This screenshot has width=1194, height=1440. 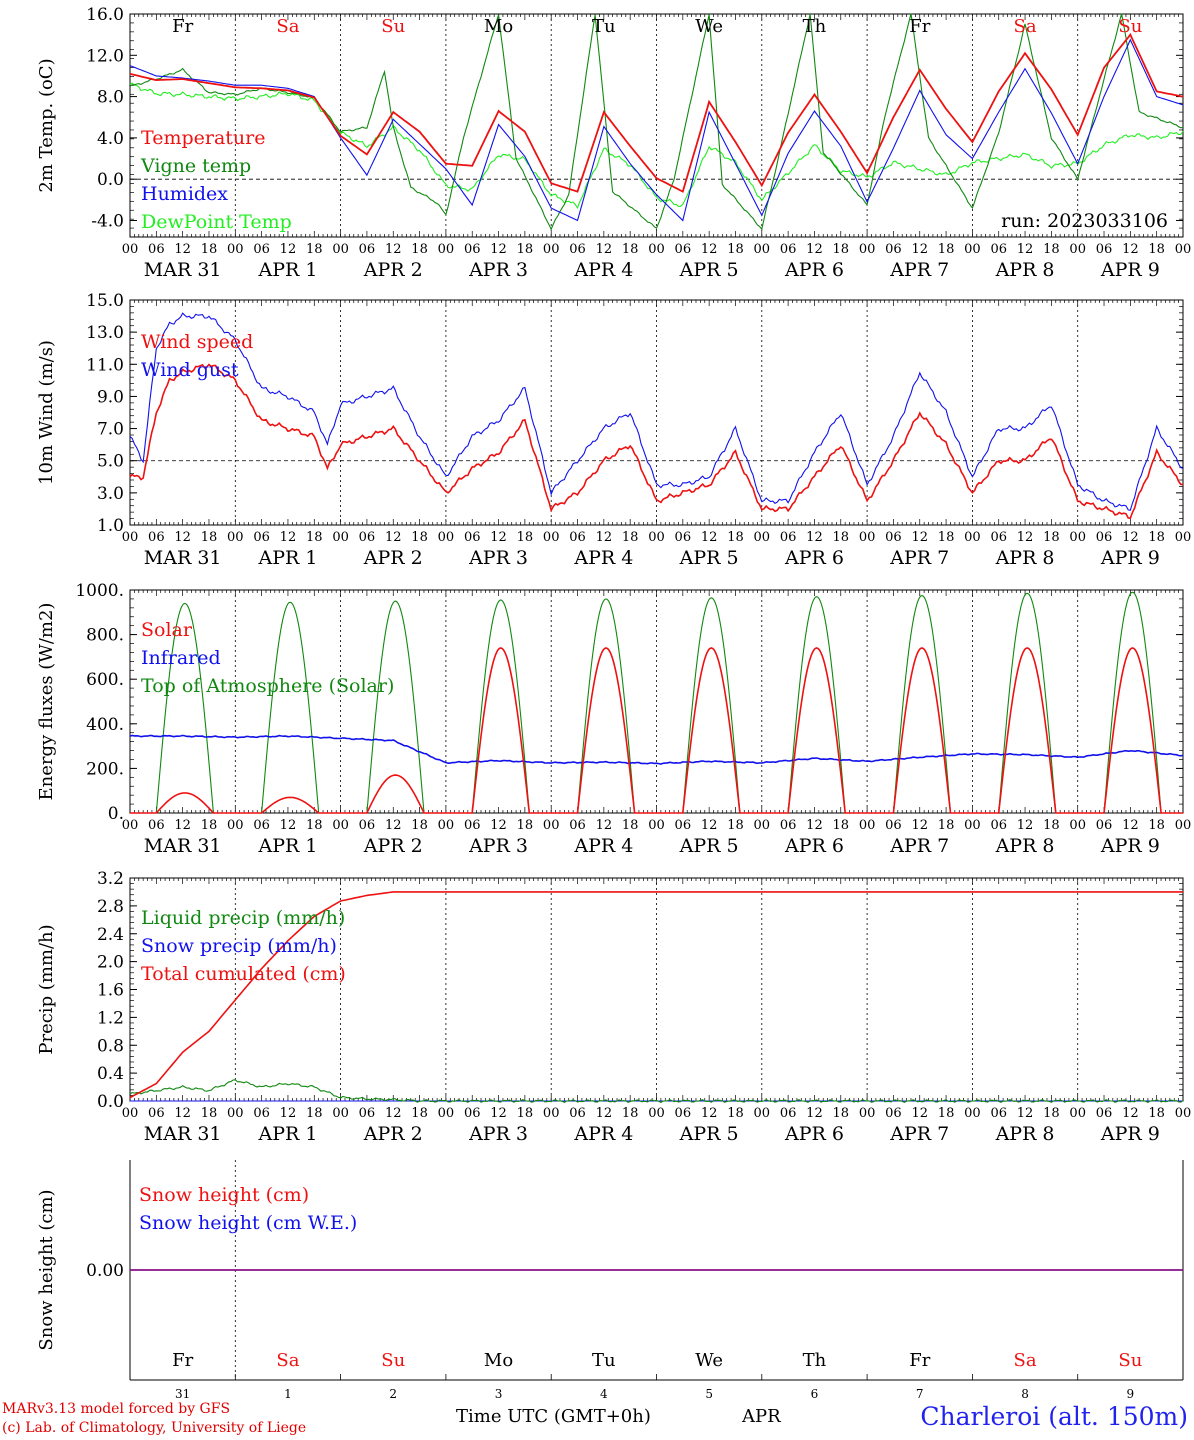 I want to click on day-number: 7, so click(x=920, y=1394).